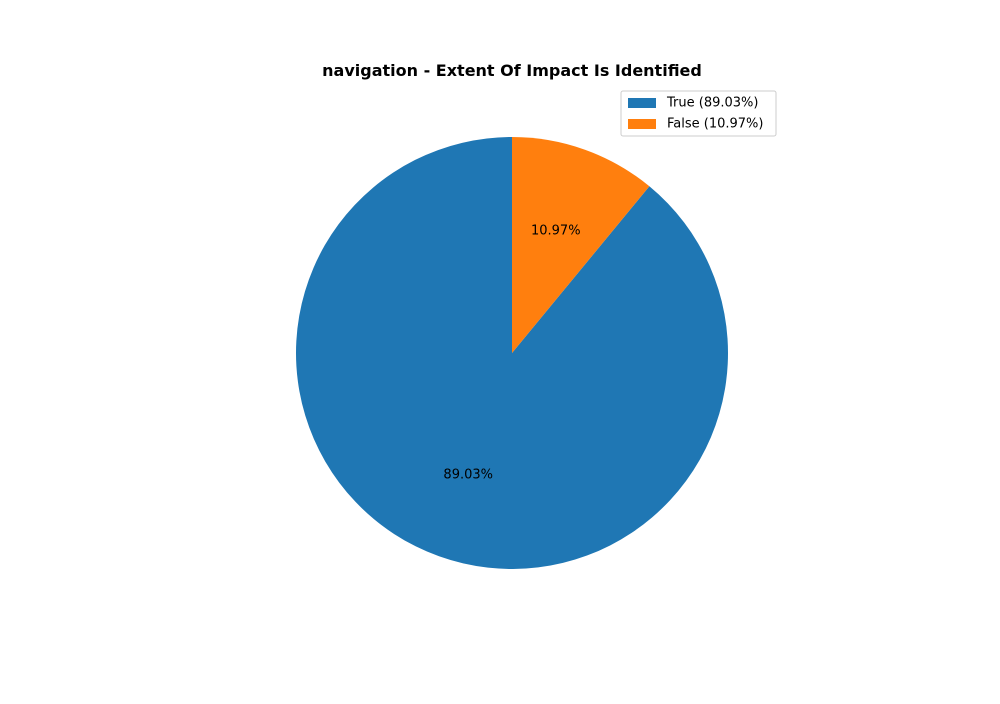 The height and width of the screenshot is (704, 1000). What do you see at coordinates (642, 103) in the screenshot?
I see `legend-swatch-true` at bounding box center [642, 103].